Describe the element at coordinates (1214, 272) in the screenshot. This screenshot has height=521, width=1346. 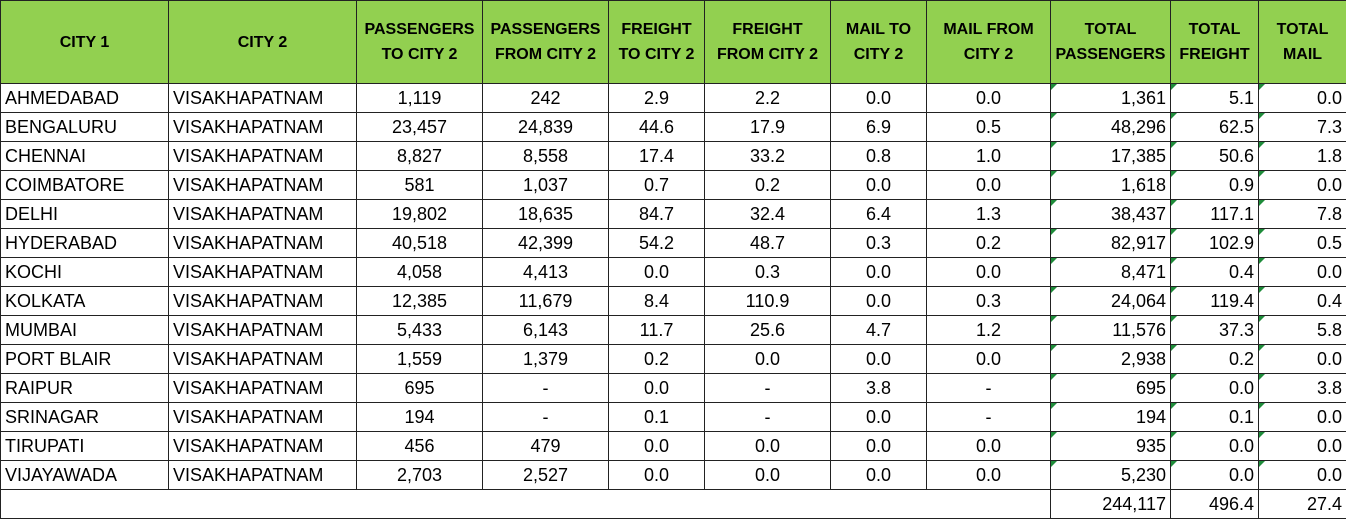
I see `total-freight-cell: 0.4` at that location.